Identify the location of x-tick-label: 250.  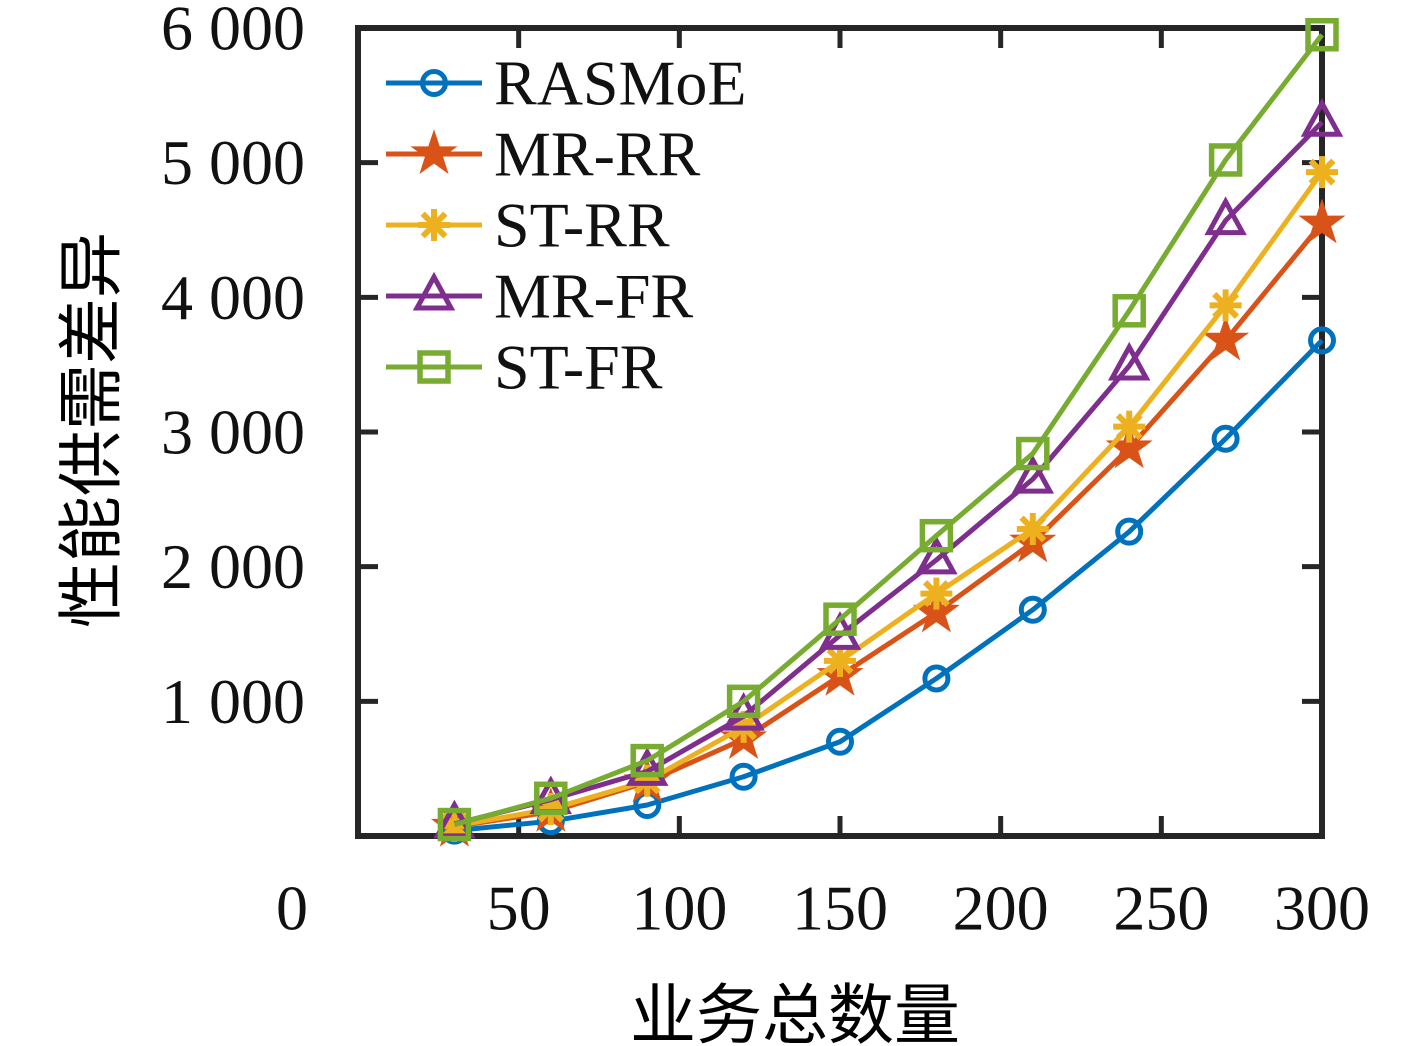
(1161, 908).